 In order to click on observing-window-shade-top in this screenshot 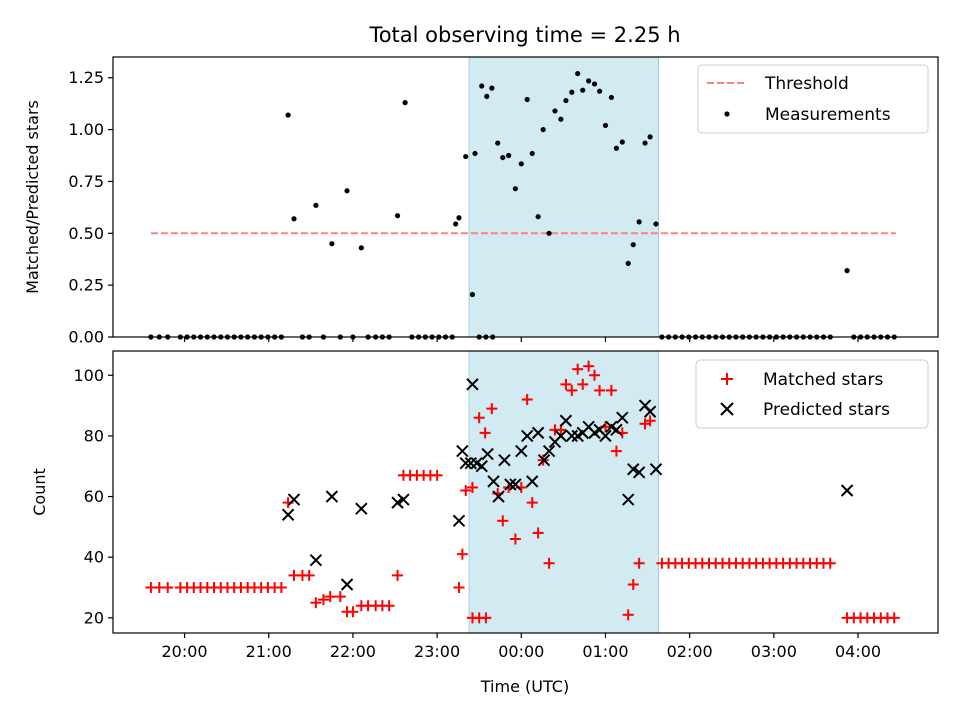, I will do `click(564, 197)`.